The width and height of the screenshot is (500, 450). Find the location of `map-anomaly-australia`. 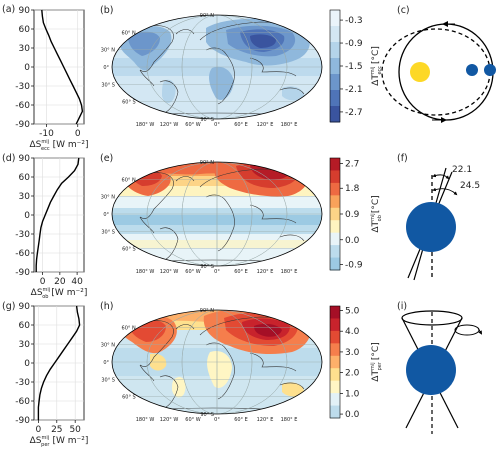

map-anomaly-australia is located at coordinates (293, 389).